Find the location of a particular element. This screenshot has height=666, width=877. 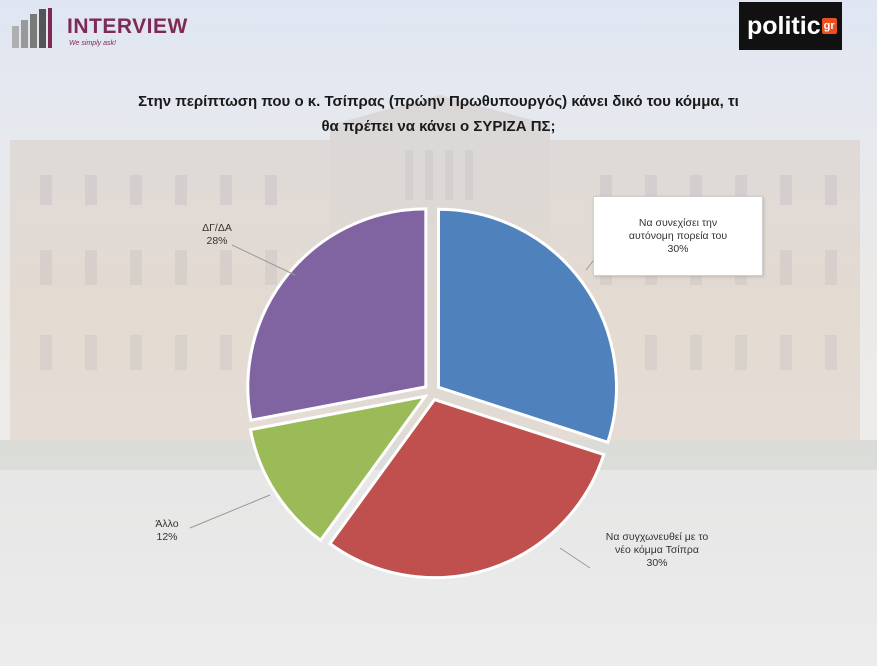

chart-title-line-2: θα πρέπει να κάνει ο ΣΥΡΙΖΑ ΠΣ; is located at coordinates (438, 126).